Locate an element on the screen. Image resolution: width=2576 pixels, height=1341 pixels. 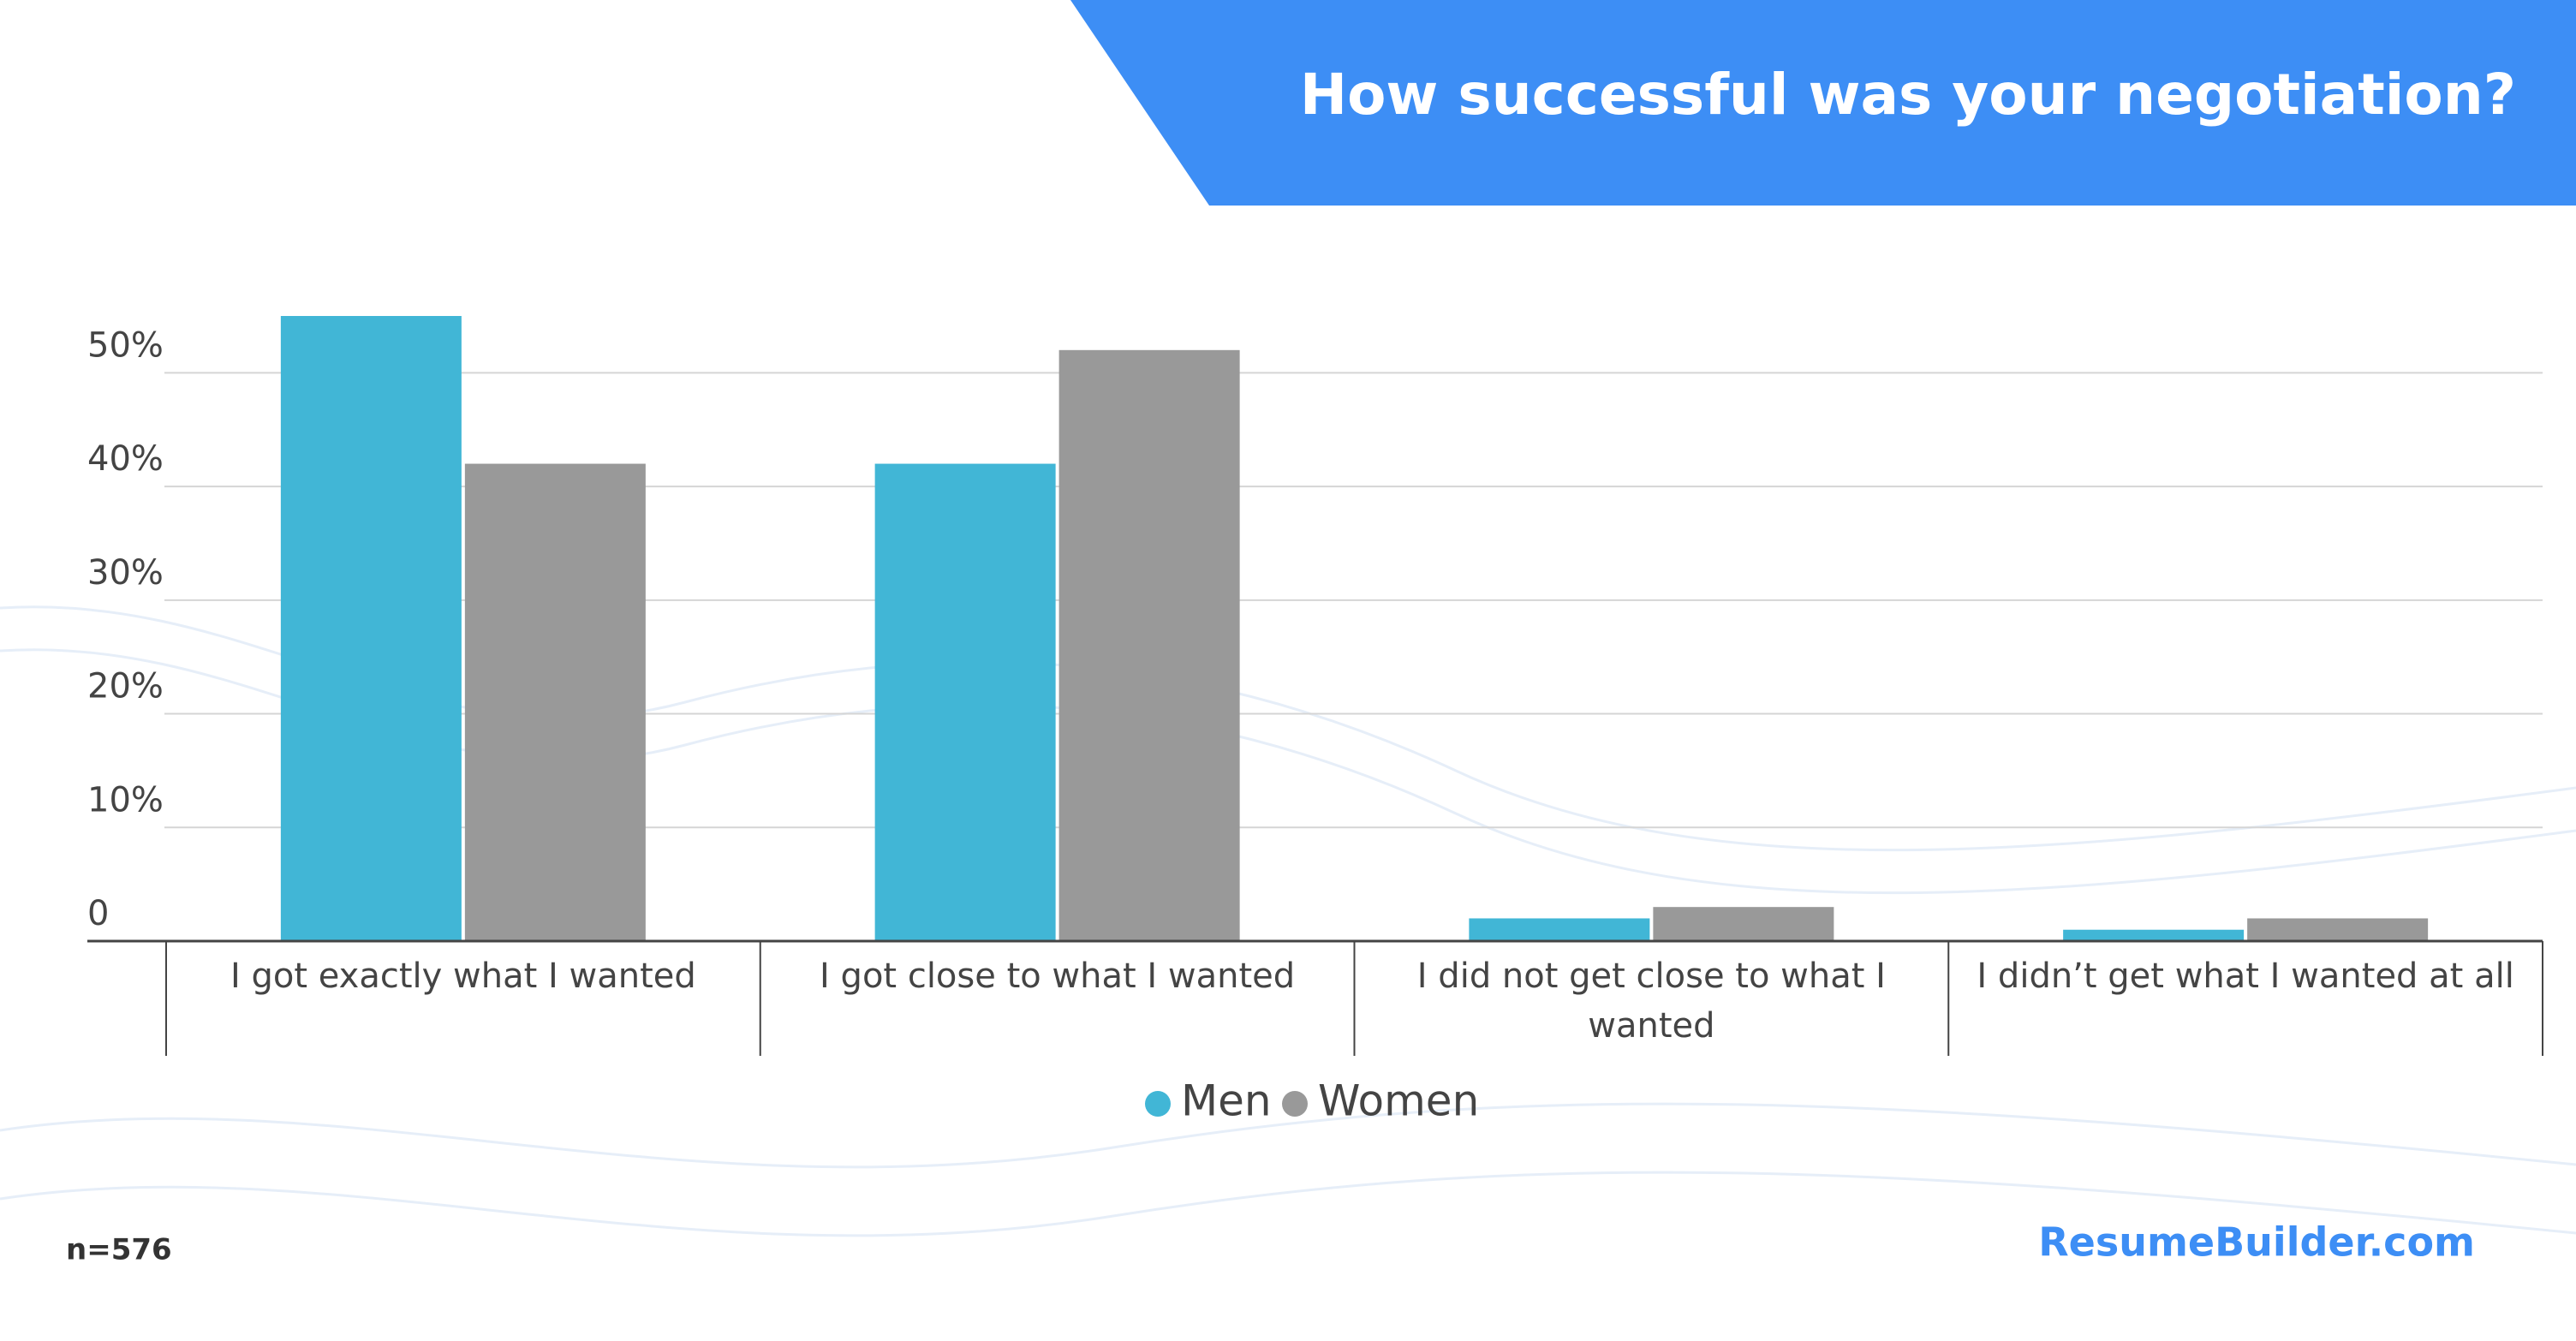
y-tick-label: 40% is located at coordinates (126, 459).